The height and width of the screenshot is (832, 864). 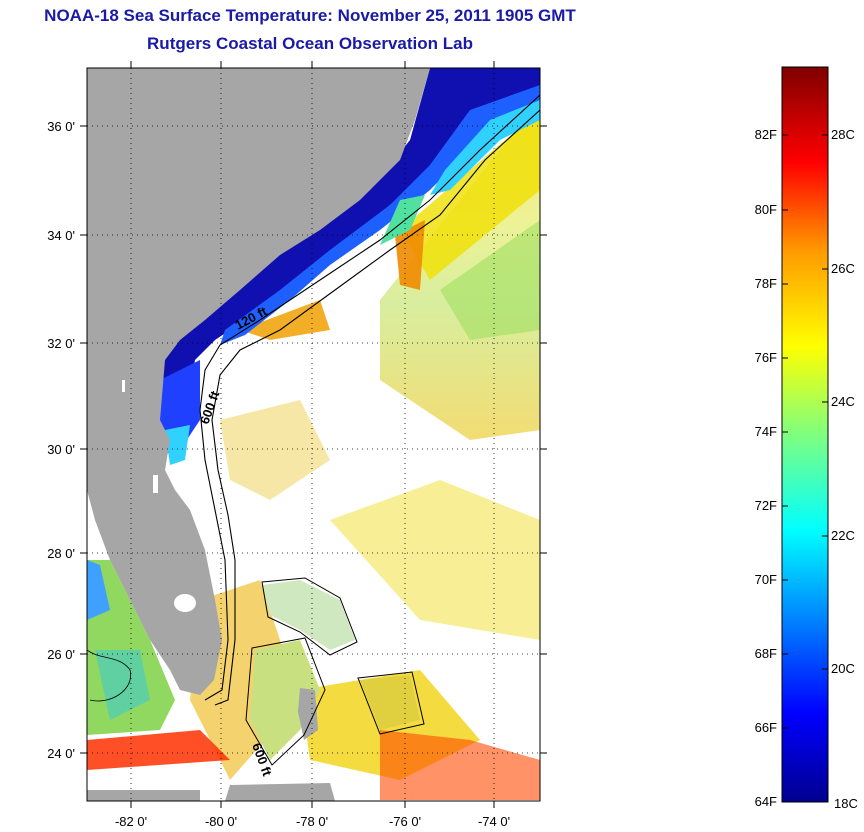 What do you see at coordinates (61, 553) in the screenshot?
I see `lat-label-28: 28 0'` at bounding box center [61, 553].